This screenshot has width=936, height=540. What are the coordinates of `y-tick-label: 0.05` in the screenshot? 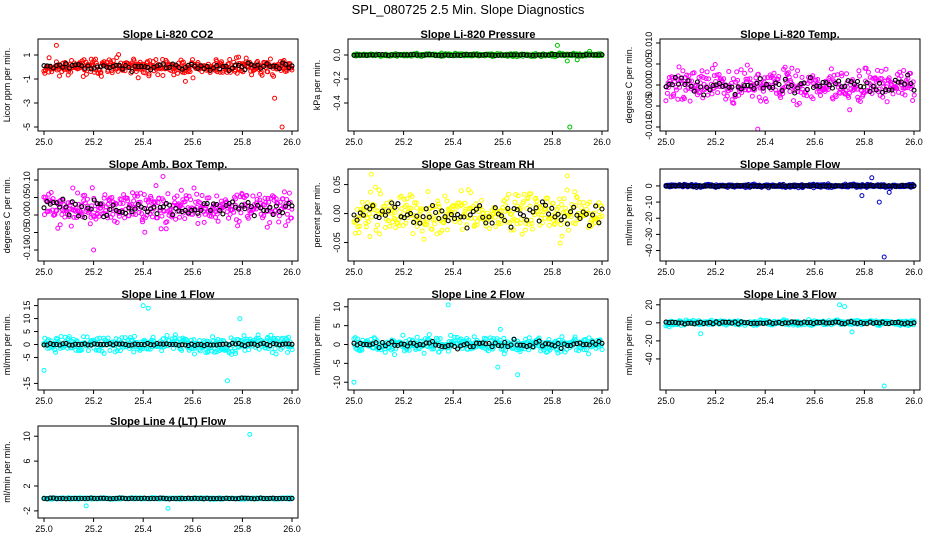 It's located at (27, 198).